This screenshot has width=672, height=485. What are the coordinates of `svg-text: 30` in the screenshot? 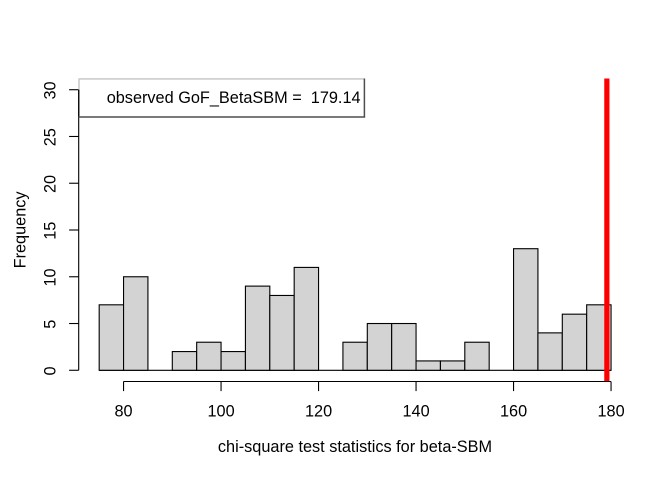 It's located at (51, 90).